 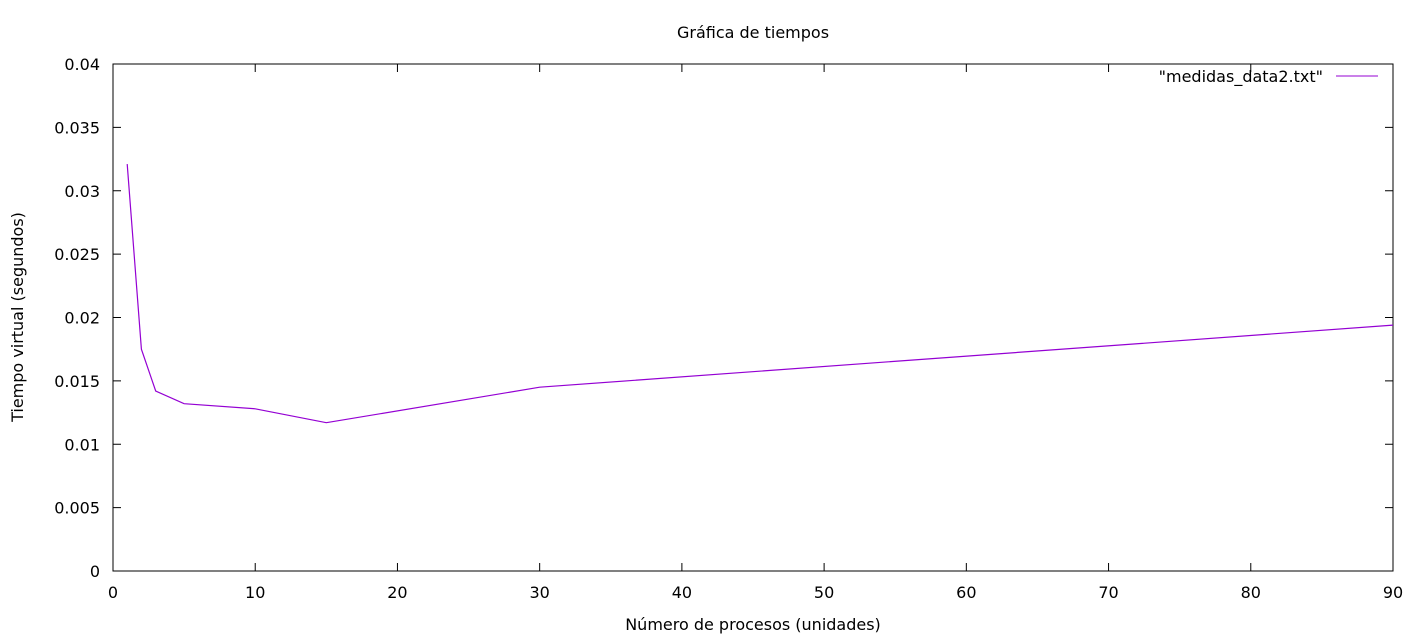 What do you see at coordinates (753, 32) in the screenshot?
I see `chart-title: Gráfica de tiempos` at bounding box center [753, 32].